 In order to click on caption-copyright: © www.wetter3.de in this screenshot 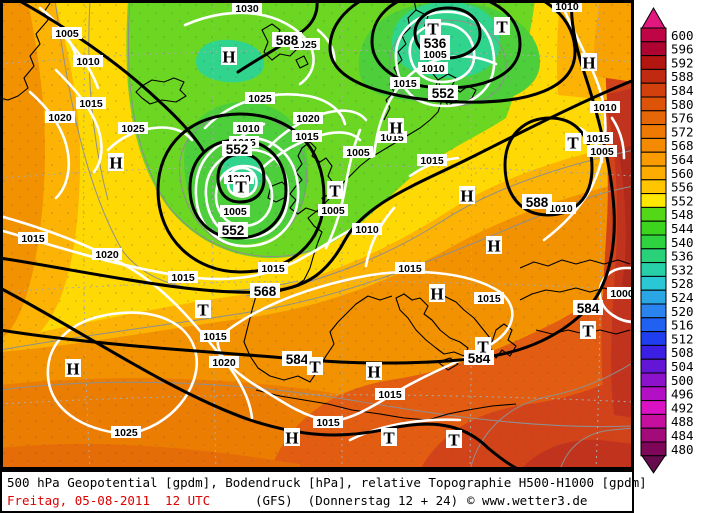, I will do `click(527, 500)`.